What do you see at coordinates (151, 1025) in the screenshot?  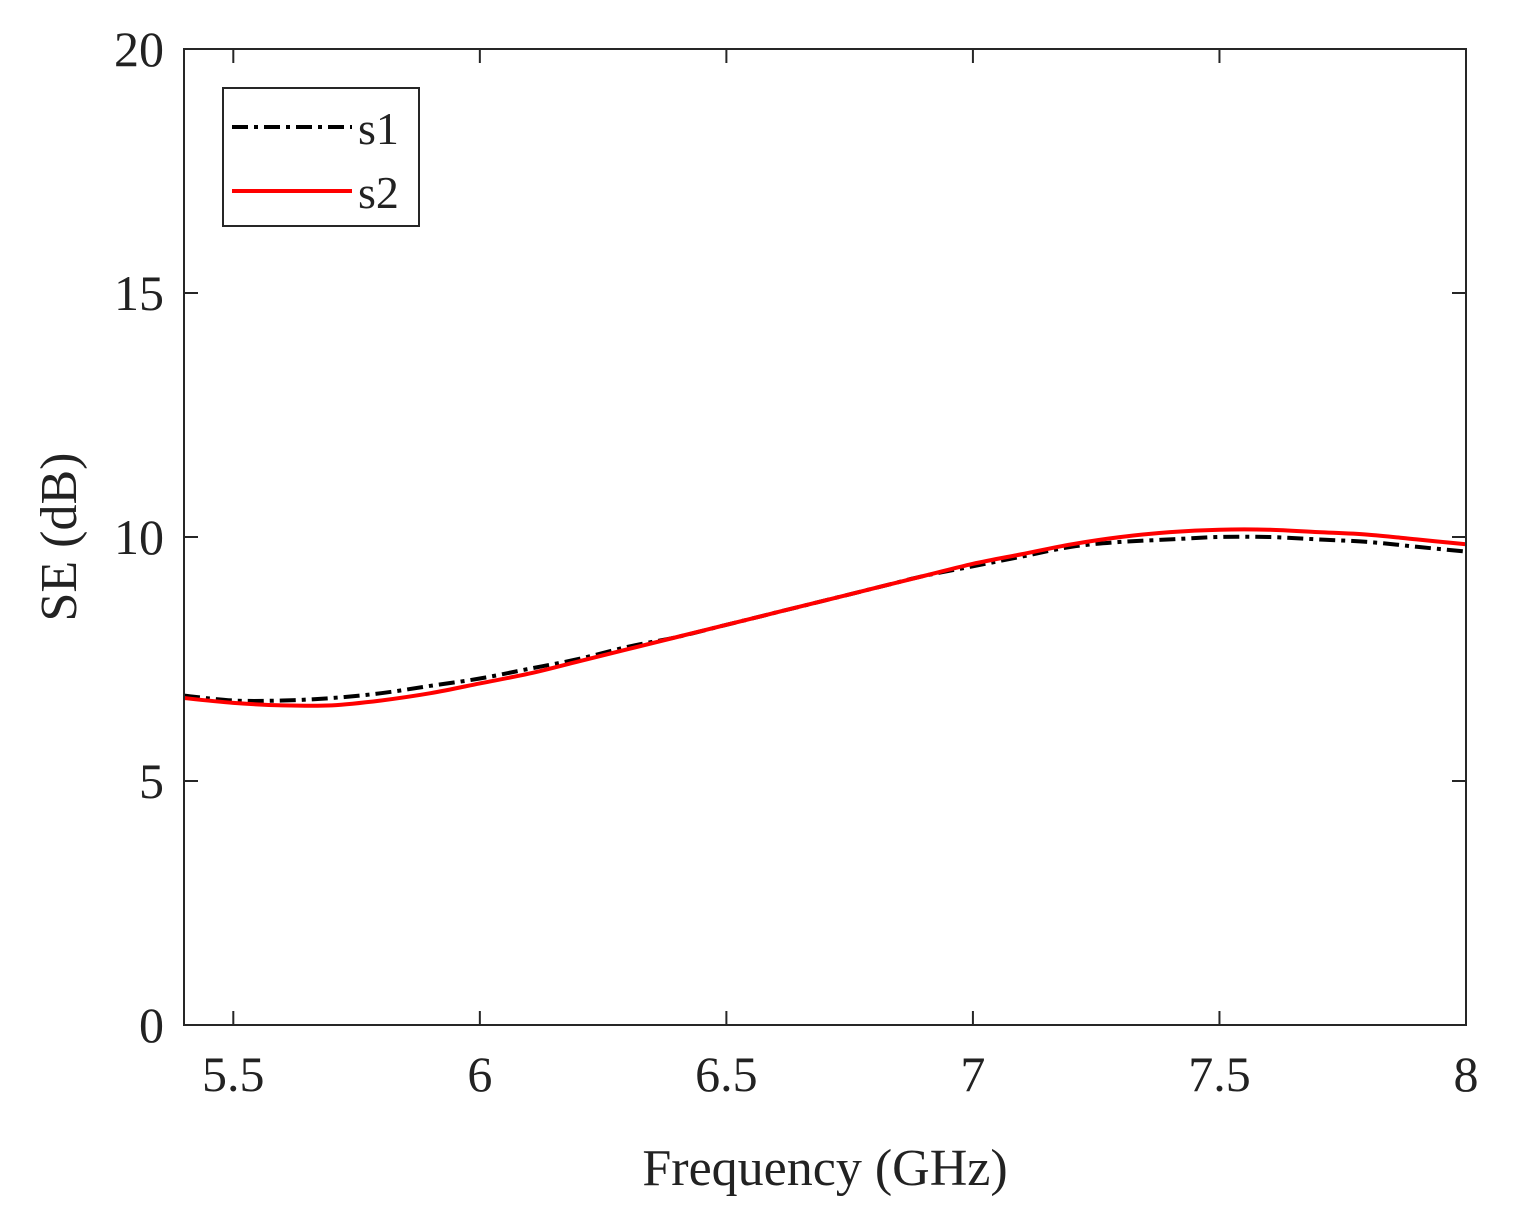 I see `y-tick-label: 0` at bounding box center [151, 1025].